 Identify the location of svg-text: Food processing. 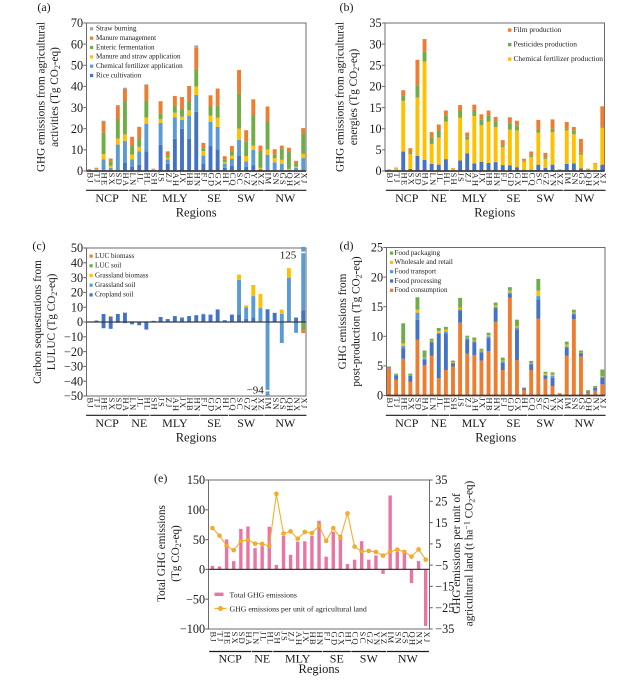
(418, 281).